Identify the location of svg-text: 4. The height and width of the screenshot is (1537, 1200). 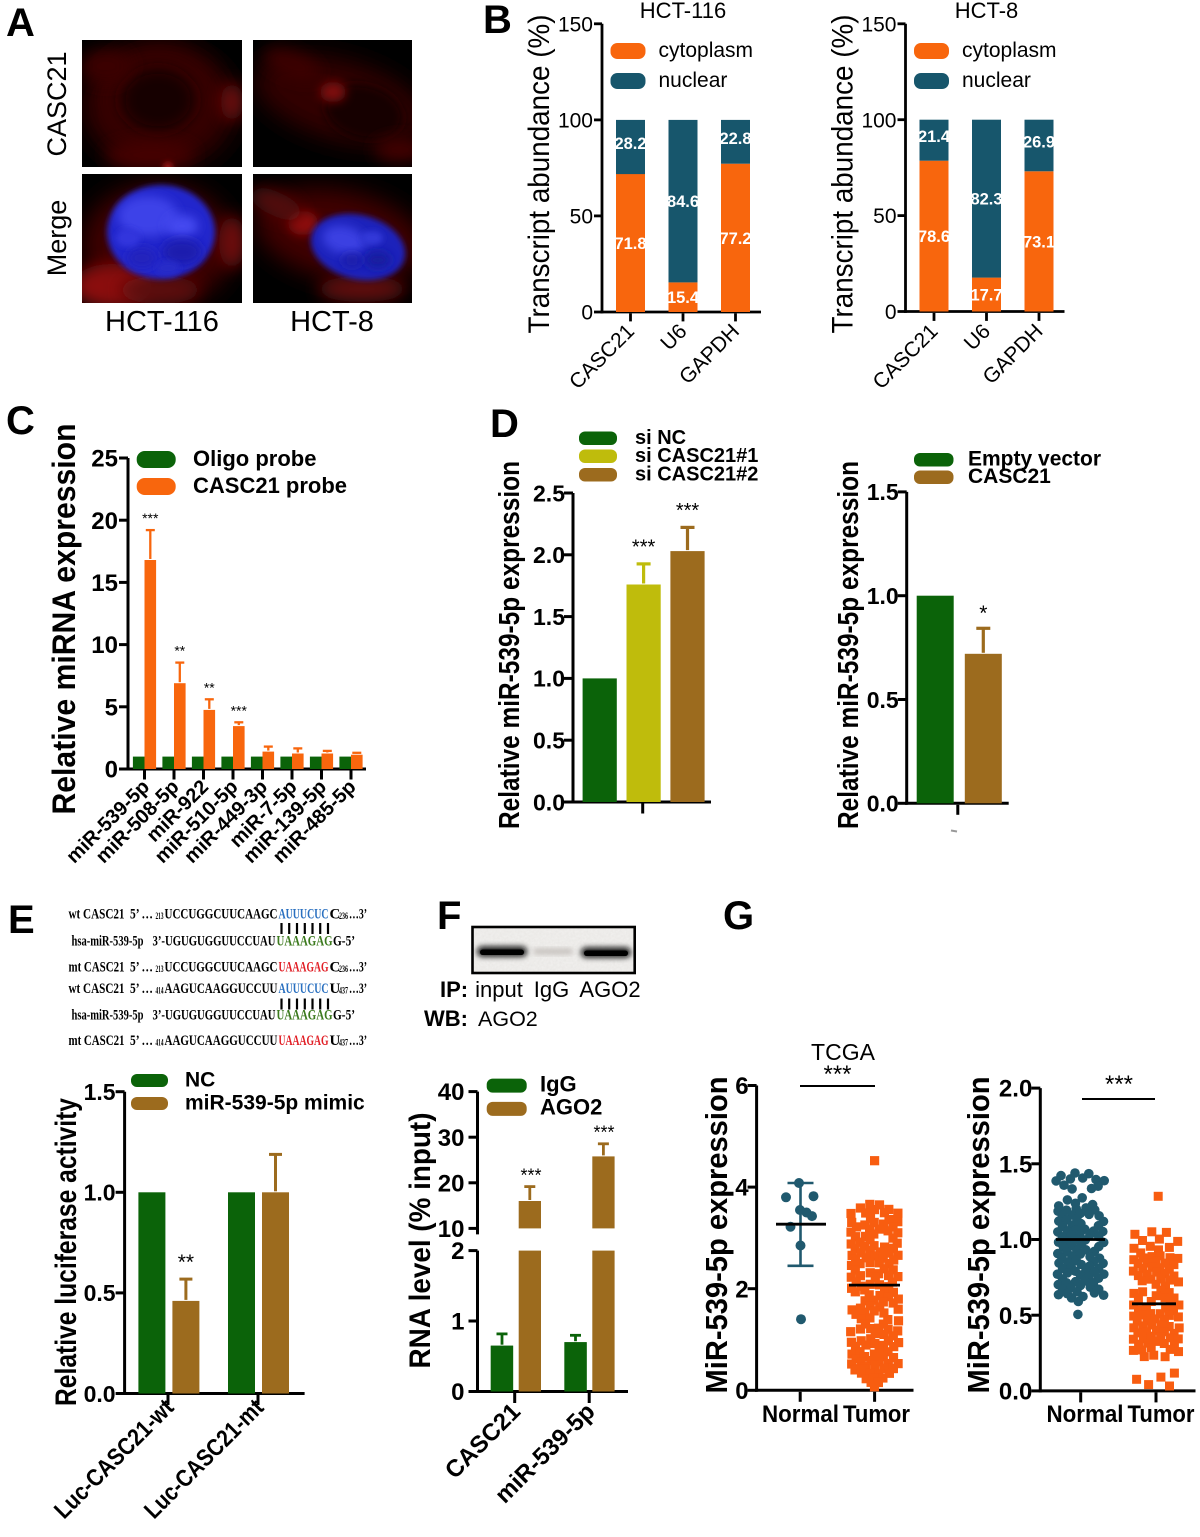
(742, 1188).